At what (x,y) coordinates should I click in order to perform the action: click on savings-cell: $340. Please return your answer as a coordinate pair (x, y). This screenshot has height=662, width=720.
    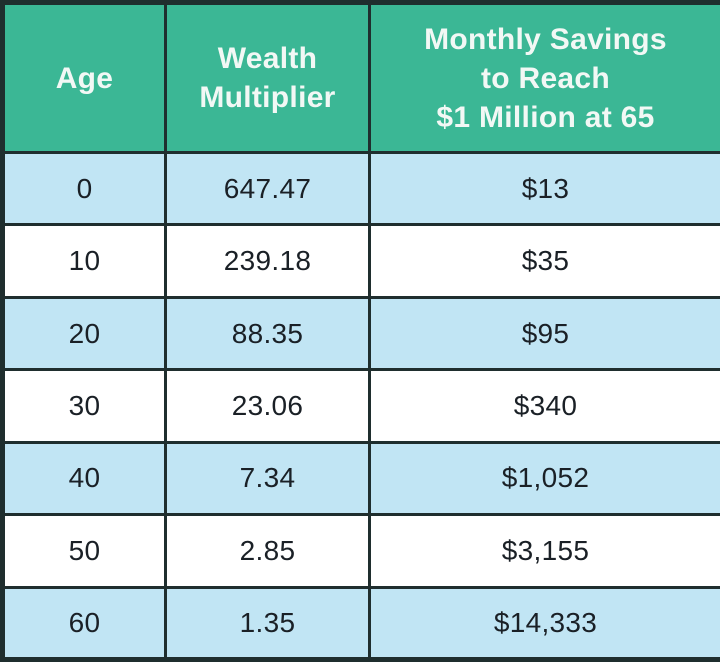
    Looking at the image, I should click on (544, 406).